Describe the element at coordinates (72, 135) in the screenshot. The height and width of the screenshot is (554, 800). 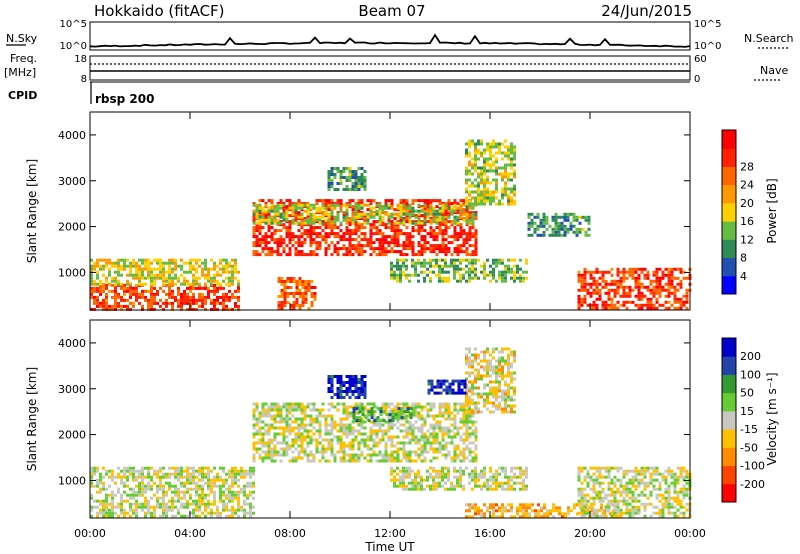
I see `power-ytick-label: 4000` at that location.